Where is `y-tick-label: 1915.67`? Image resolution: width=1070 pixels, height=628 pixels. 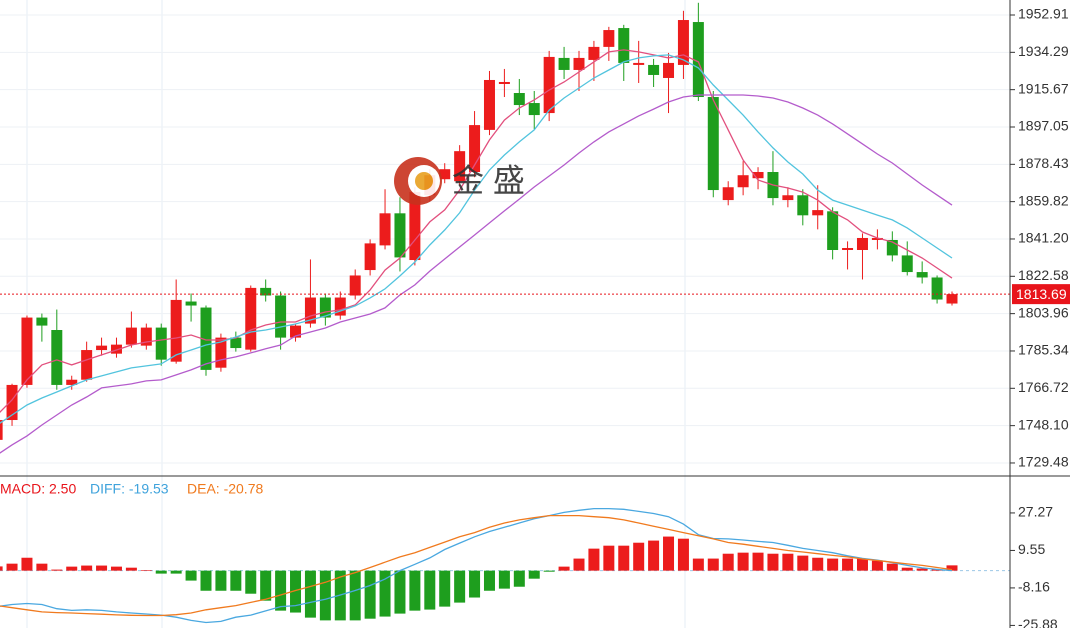
y-tick-label: 1915.67 is located at coordinates (1043, 88).